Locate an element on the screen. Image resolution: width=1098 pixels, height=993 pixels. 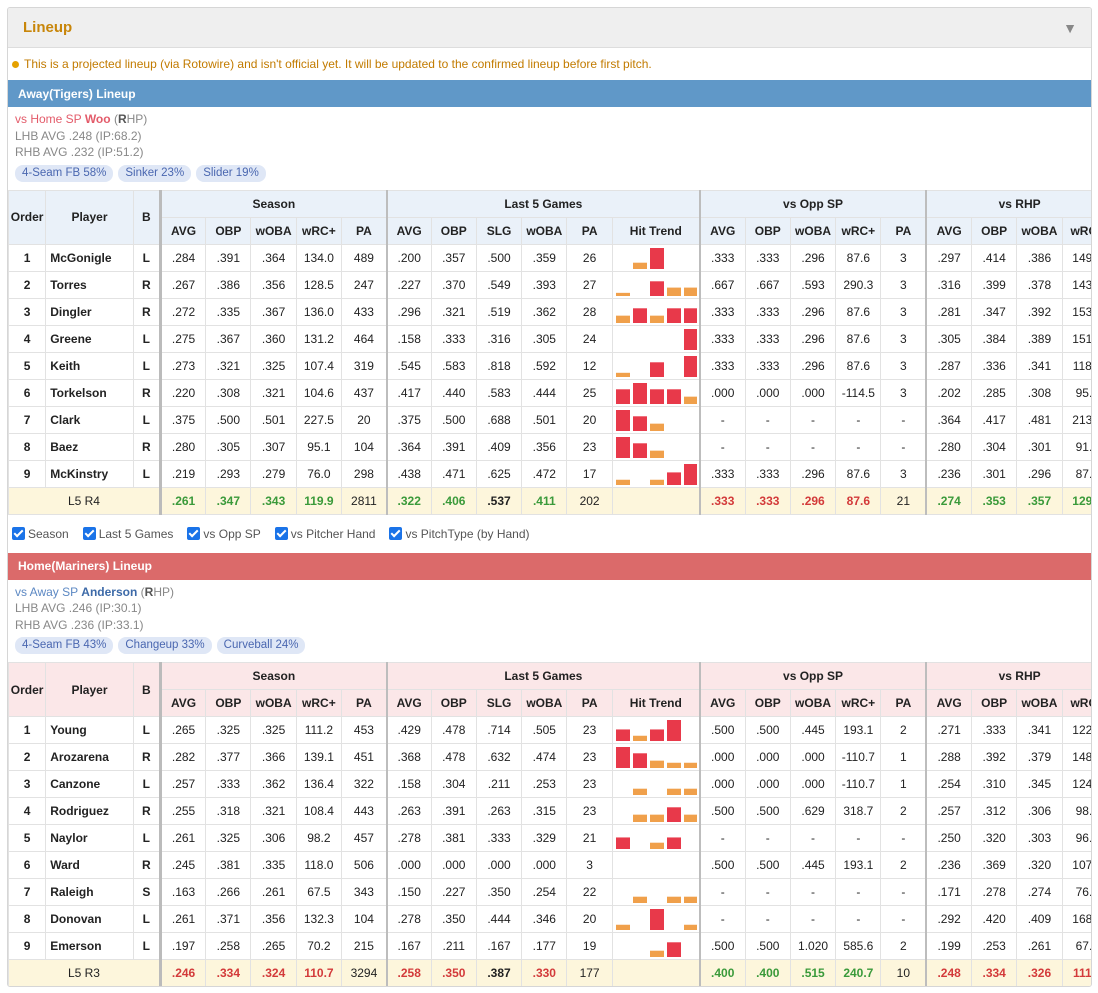
vs-hand-group-header: vs RHP is located at coordinates (1008, 676).